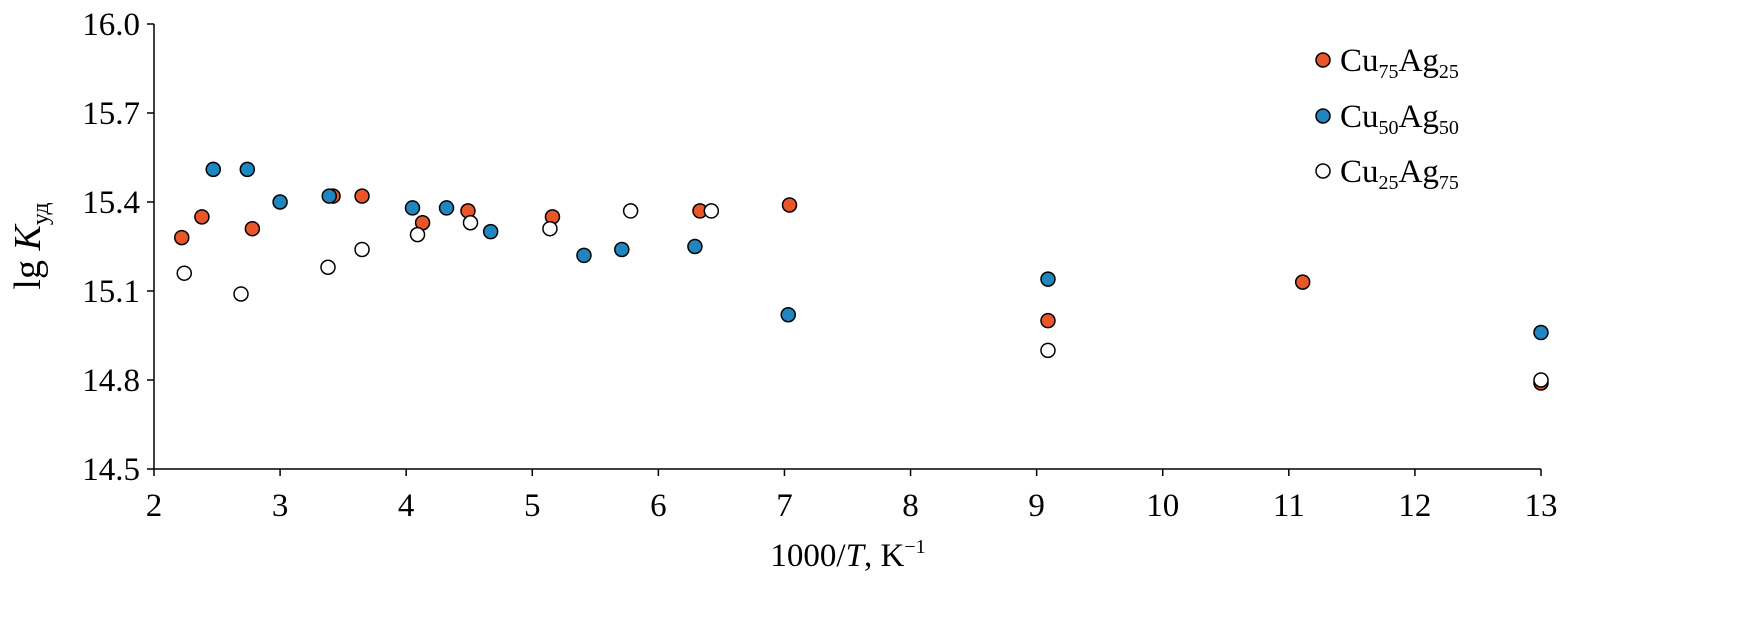 The width and height of the screenshot is (1739, 637). What do you see at coordinates (1289, 506) in the screenshot?
I see `x-tick-label: 11` at bounding box center [1289, 506].